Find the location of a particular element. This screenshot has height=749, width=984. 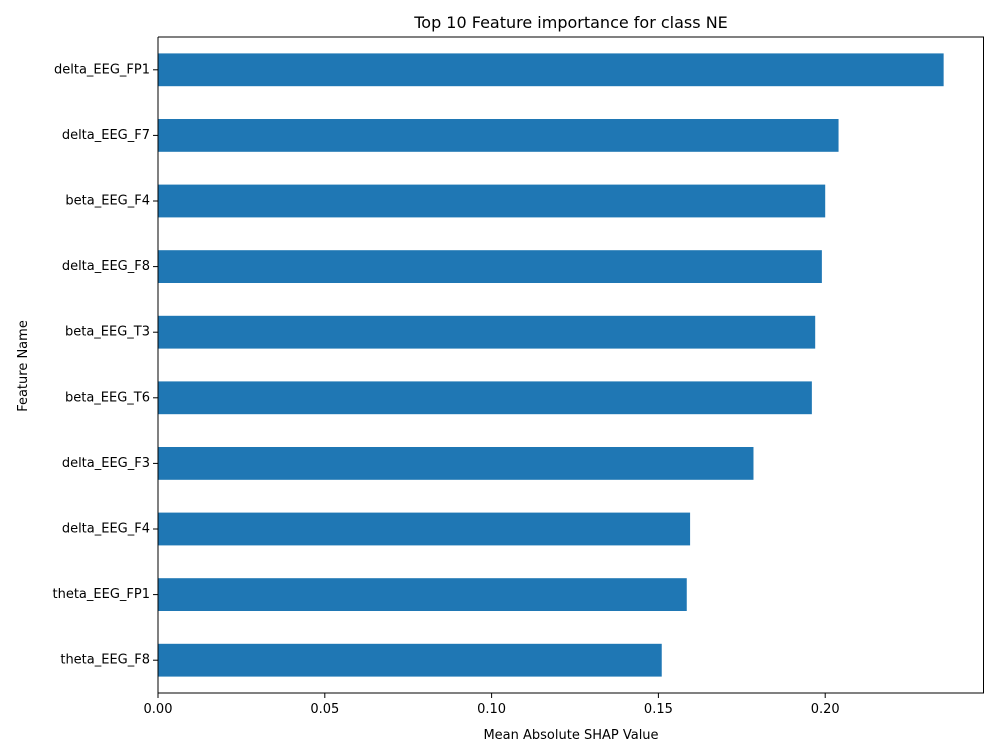

bar-theta_EEG_F8 is located at coordinates (410, 660).